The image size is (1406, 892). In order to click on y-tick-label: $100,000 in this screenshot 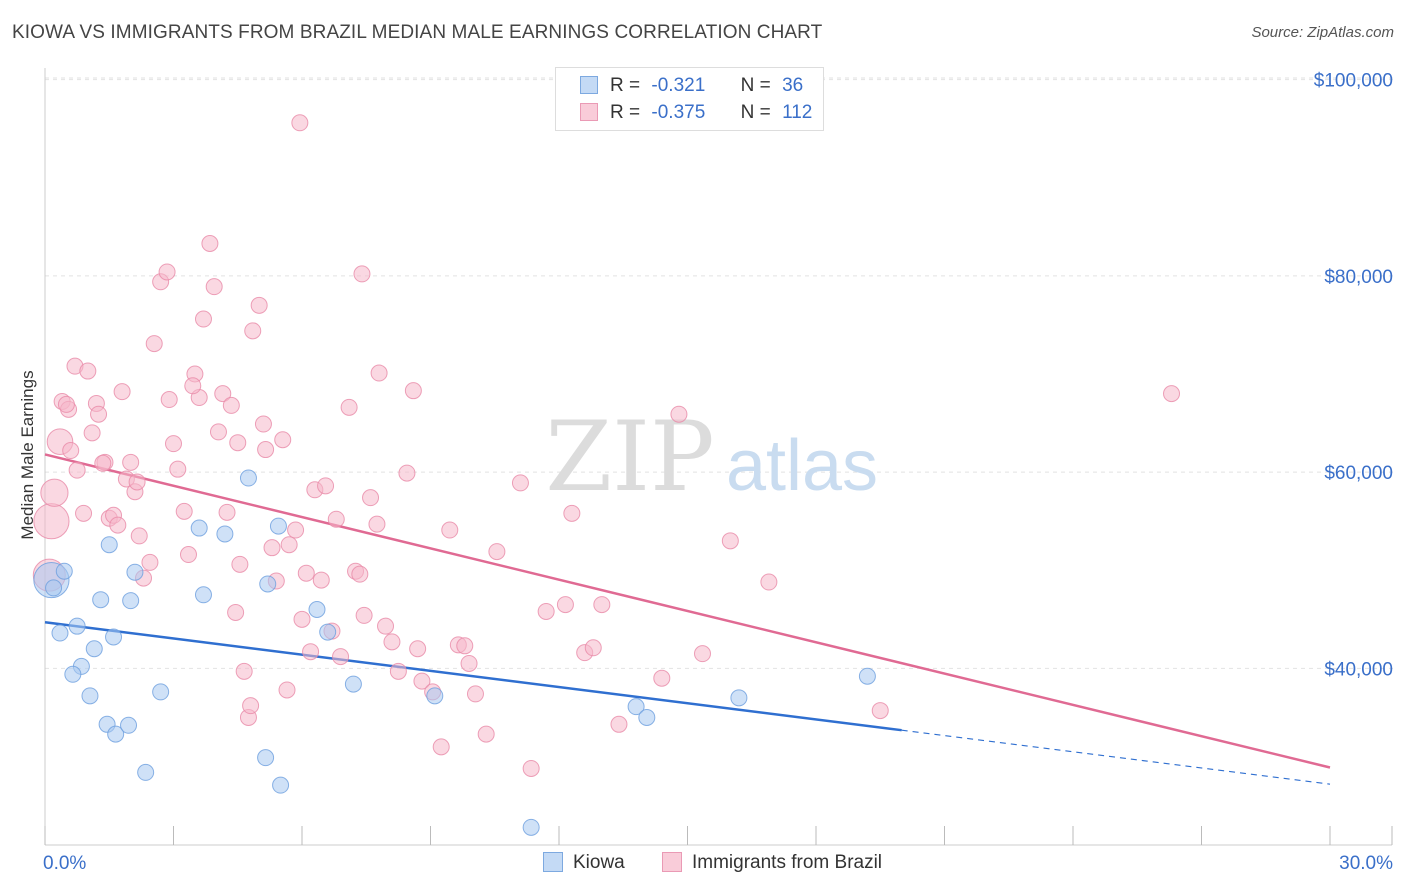, I will do `click(1353, 81)`.